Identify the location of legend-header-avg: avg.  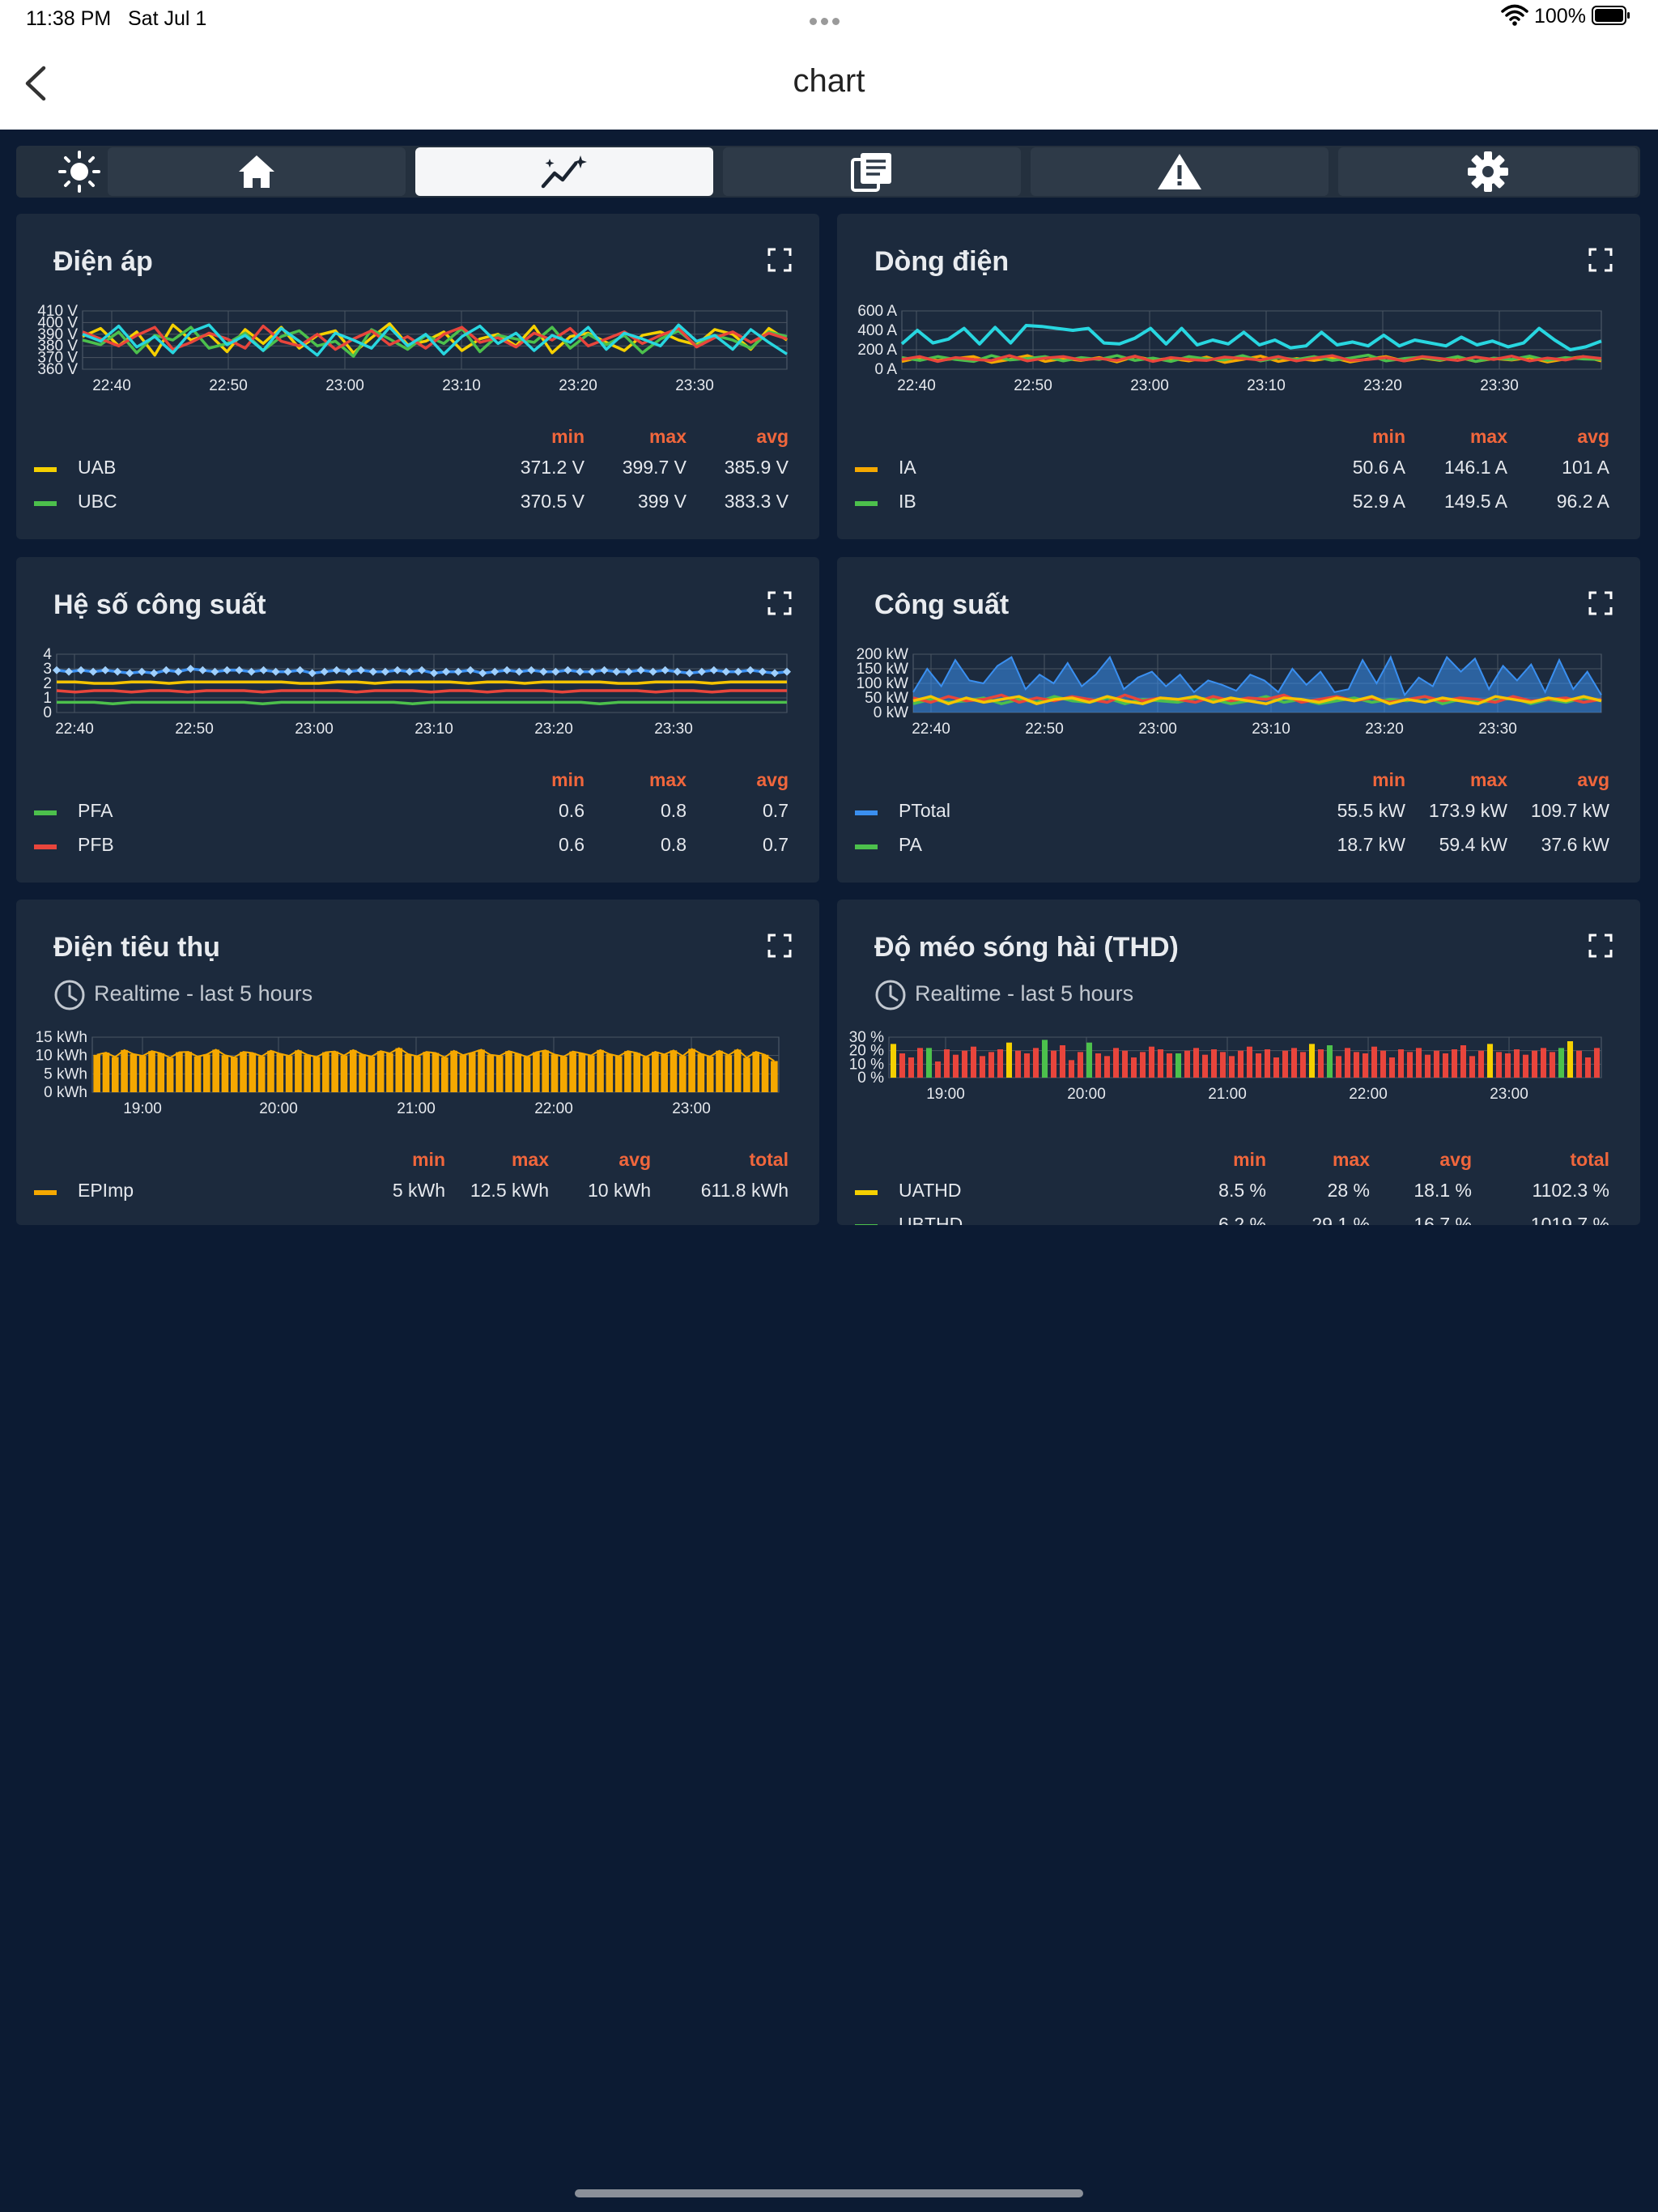
(1593, 779).